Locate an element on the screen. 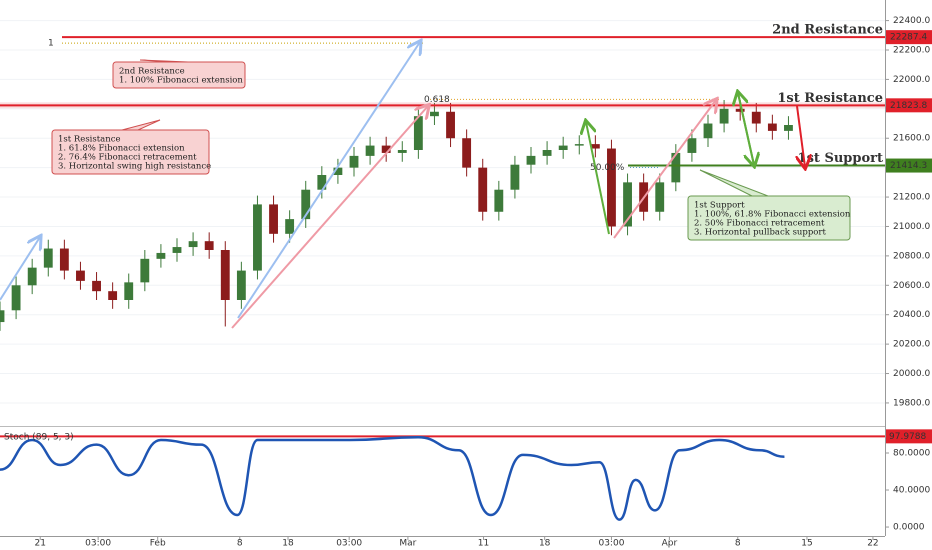  y-tick-label: 20400.0 is located at coordinates (911, 315).